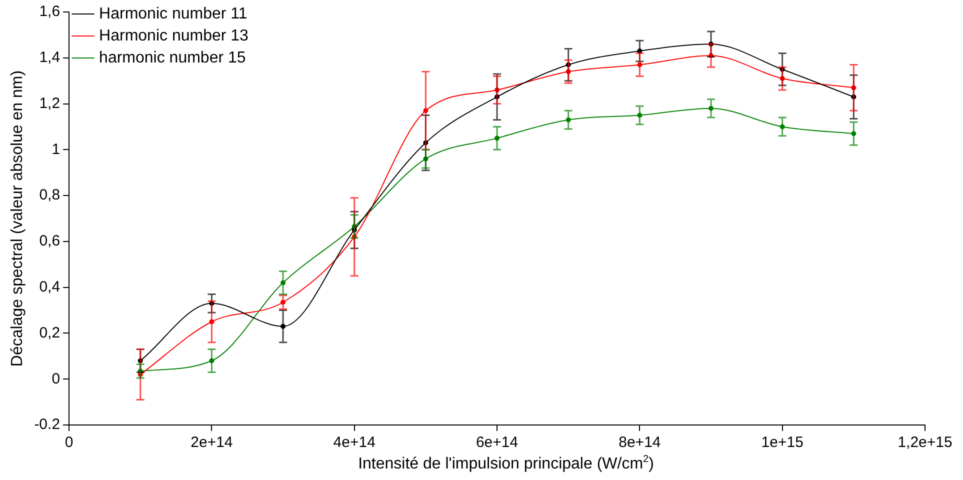 This screenshot has width=963, height=480. What do you see at coordinates (49, 195) in the screenshot?
I see `y-tick-label: 0,8` at bounding box center [49, 195].